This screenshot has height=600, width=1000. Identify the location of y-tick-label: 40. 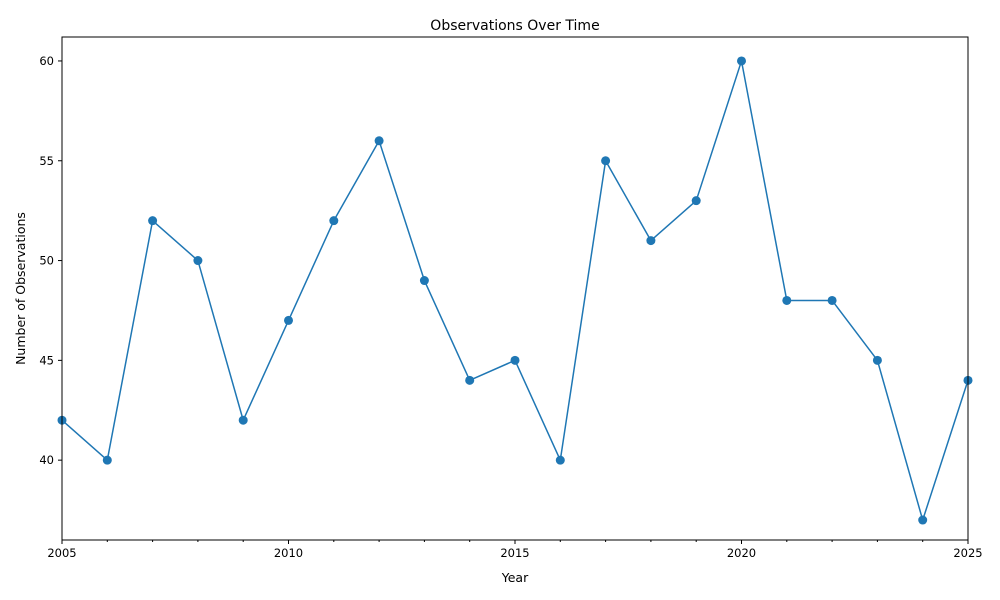
(46, 460).